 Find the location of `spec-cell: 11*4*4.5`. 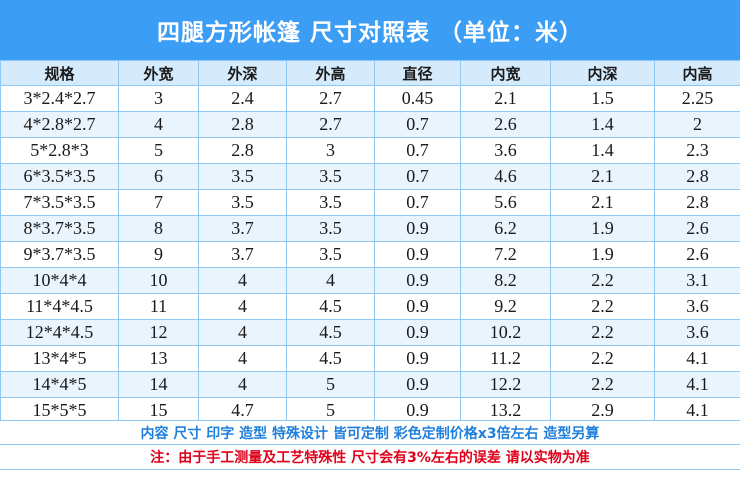

spec-cell: 11*4*4.5 is located at coordinates (59, 306).